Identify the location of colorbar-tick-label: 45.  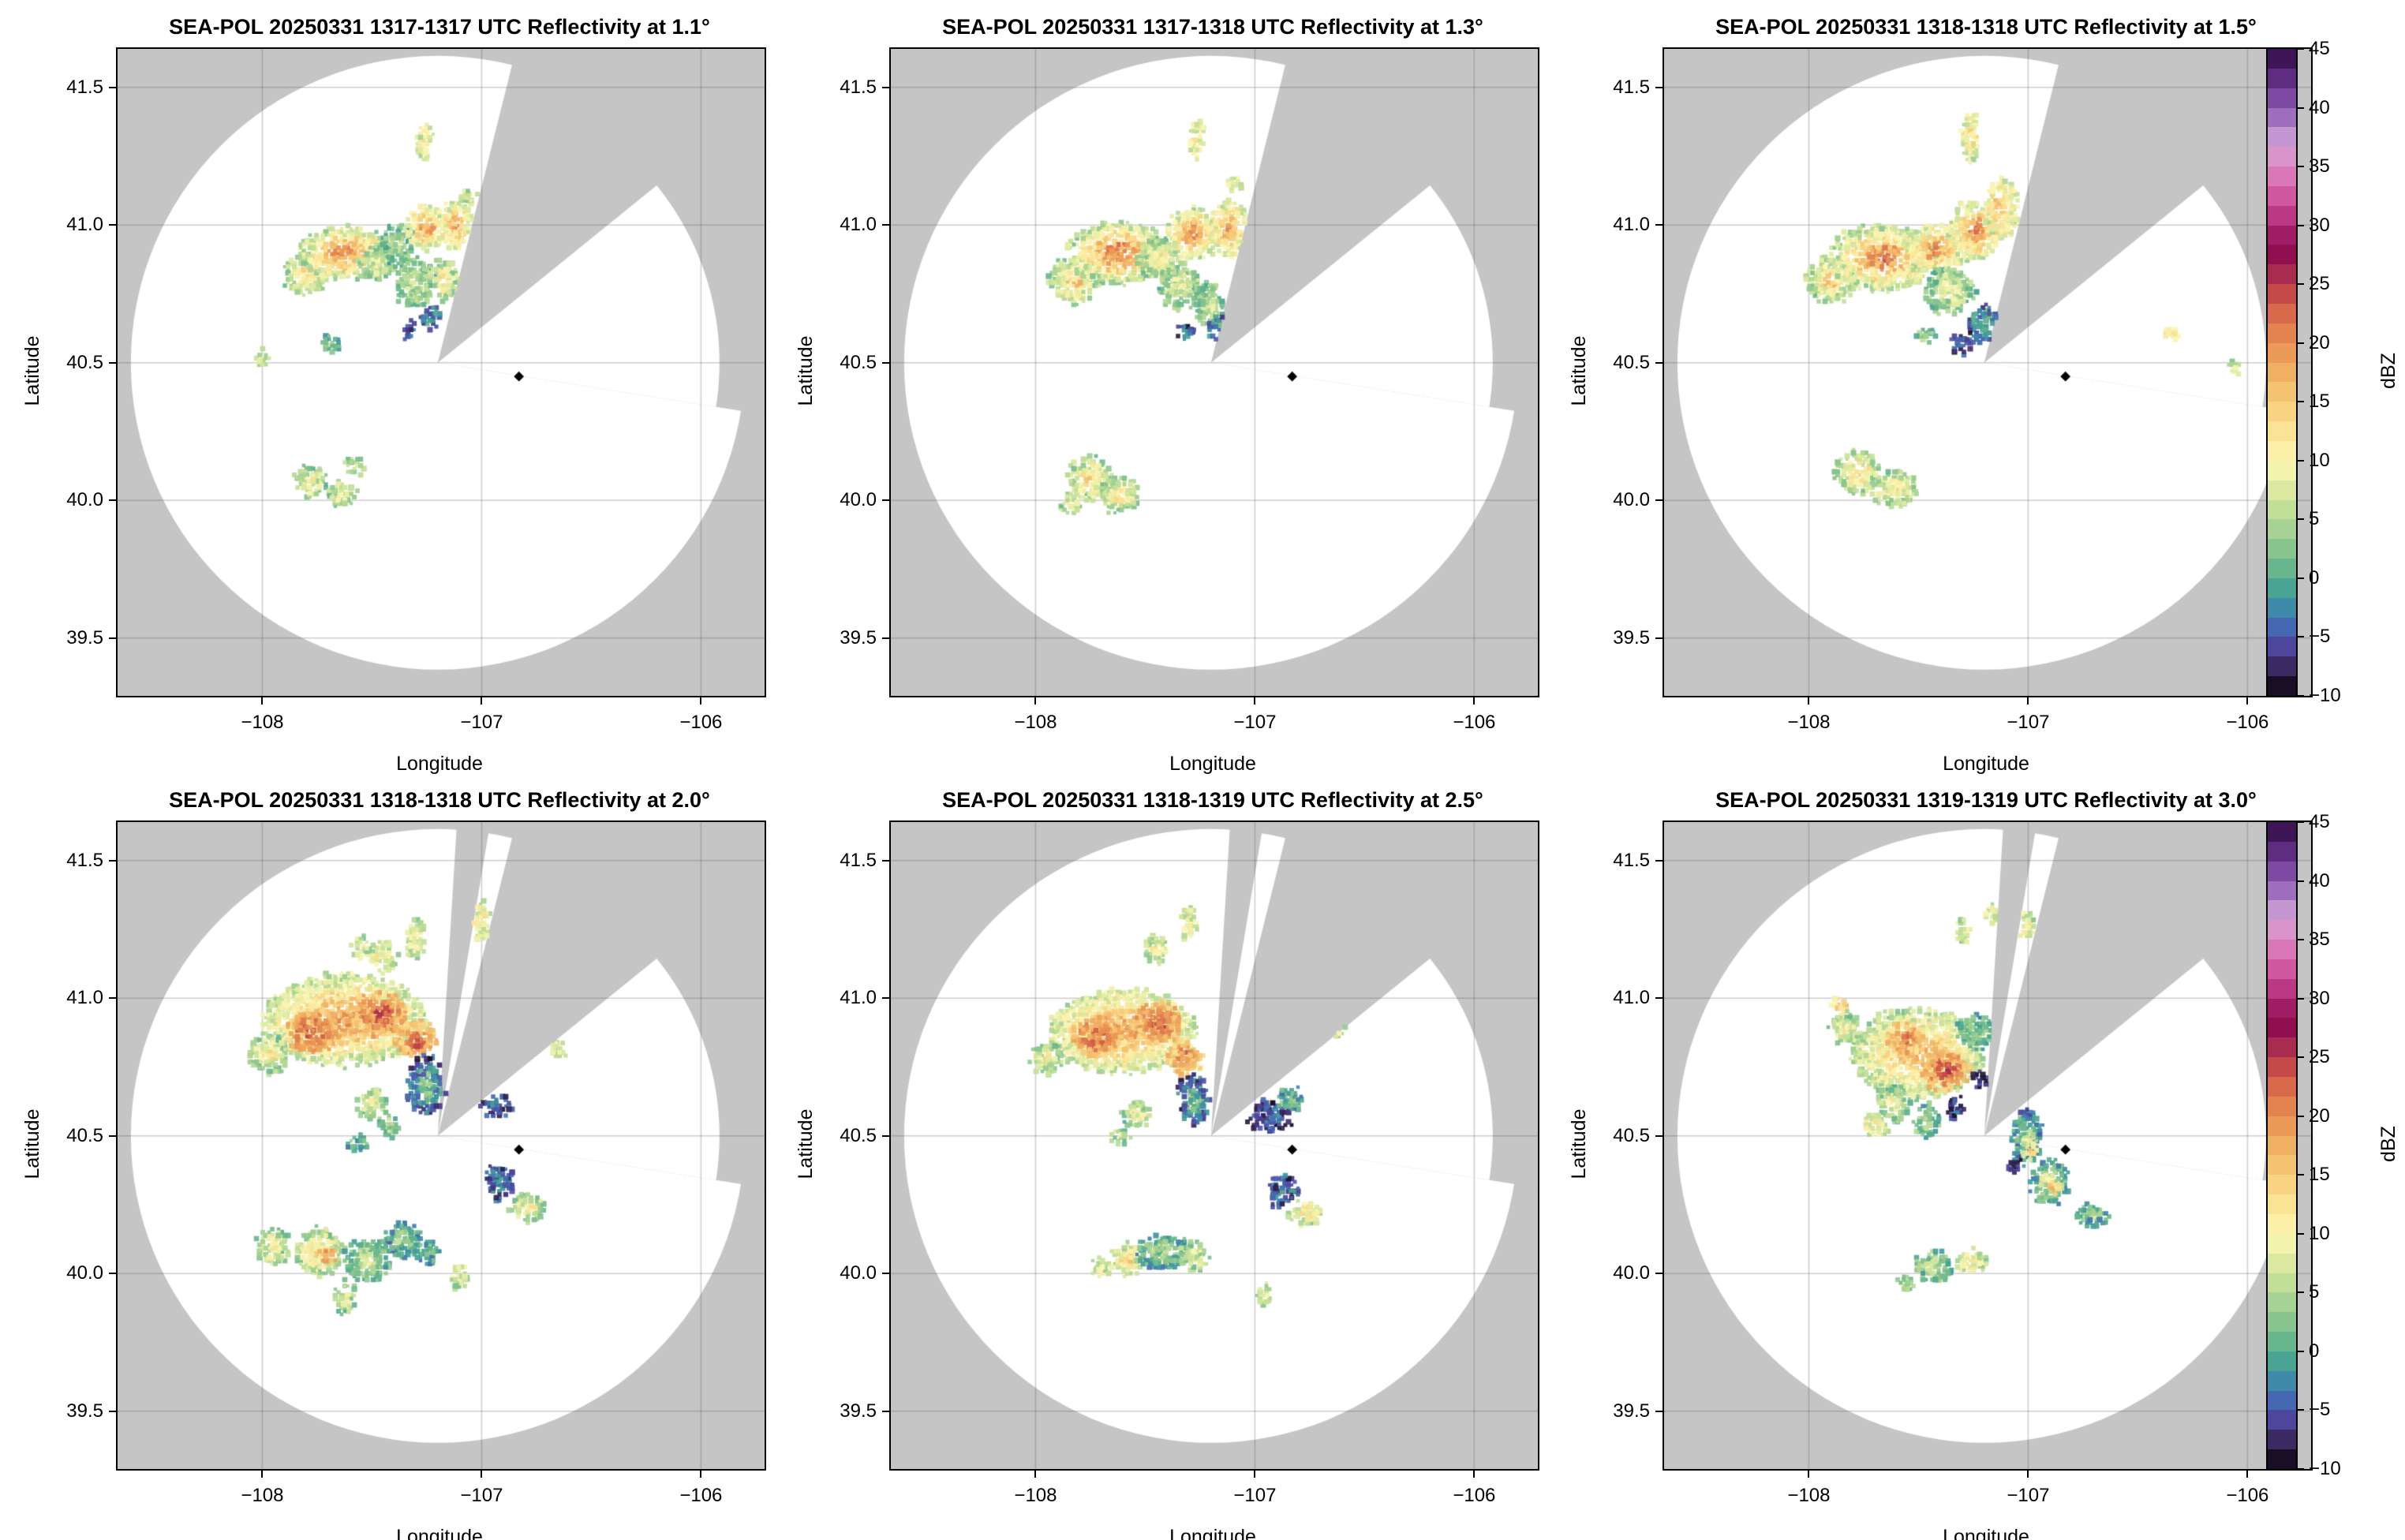
(2319, 48).